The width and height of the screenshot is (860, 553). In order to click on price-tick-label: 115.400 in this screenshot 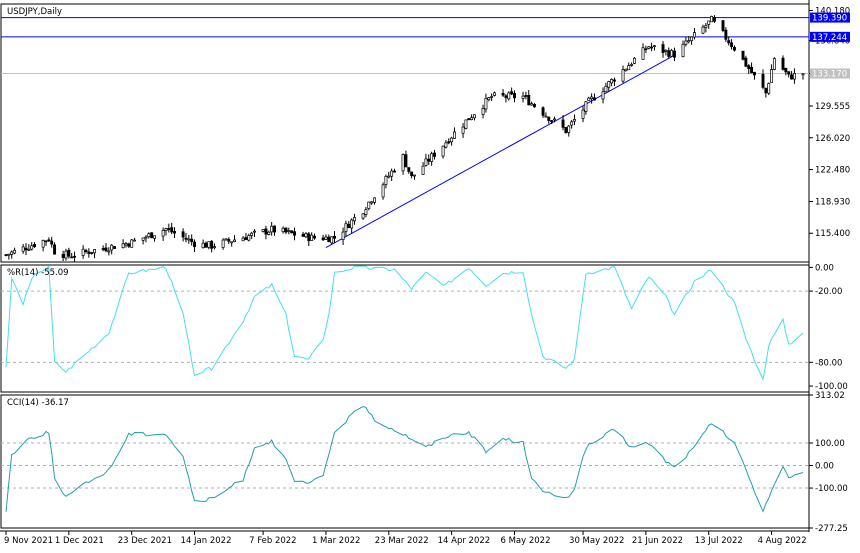, I will do `click(832, 234)`.